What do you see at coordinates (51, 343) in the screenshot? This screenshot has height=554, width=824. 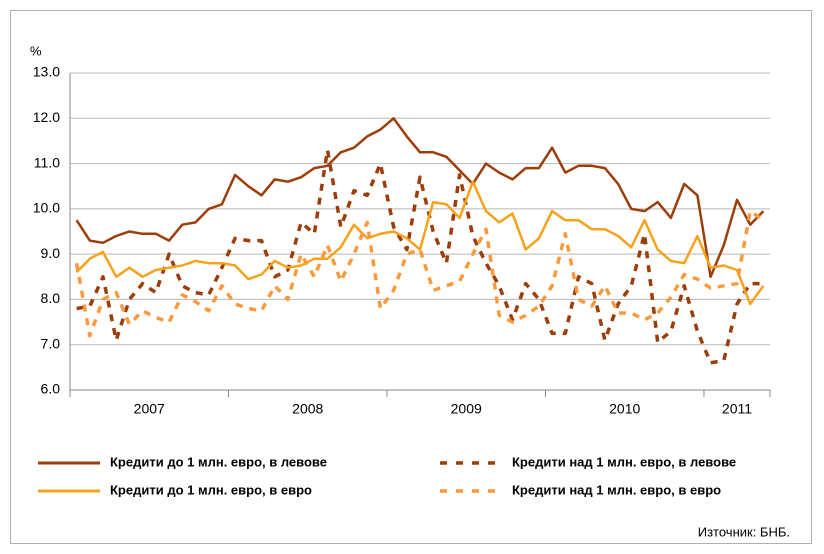 I see `y-tick-label: 7.0` at bounding box center [51, 343].